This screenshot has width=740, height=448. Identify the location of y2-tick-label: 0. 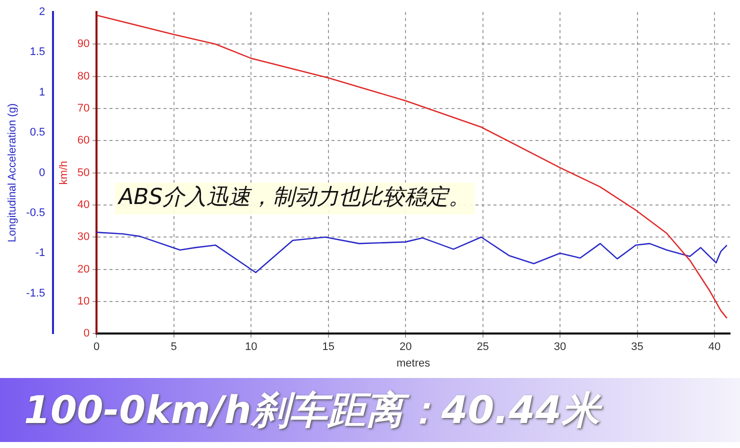
(42, 172).